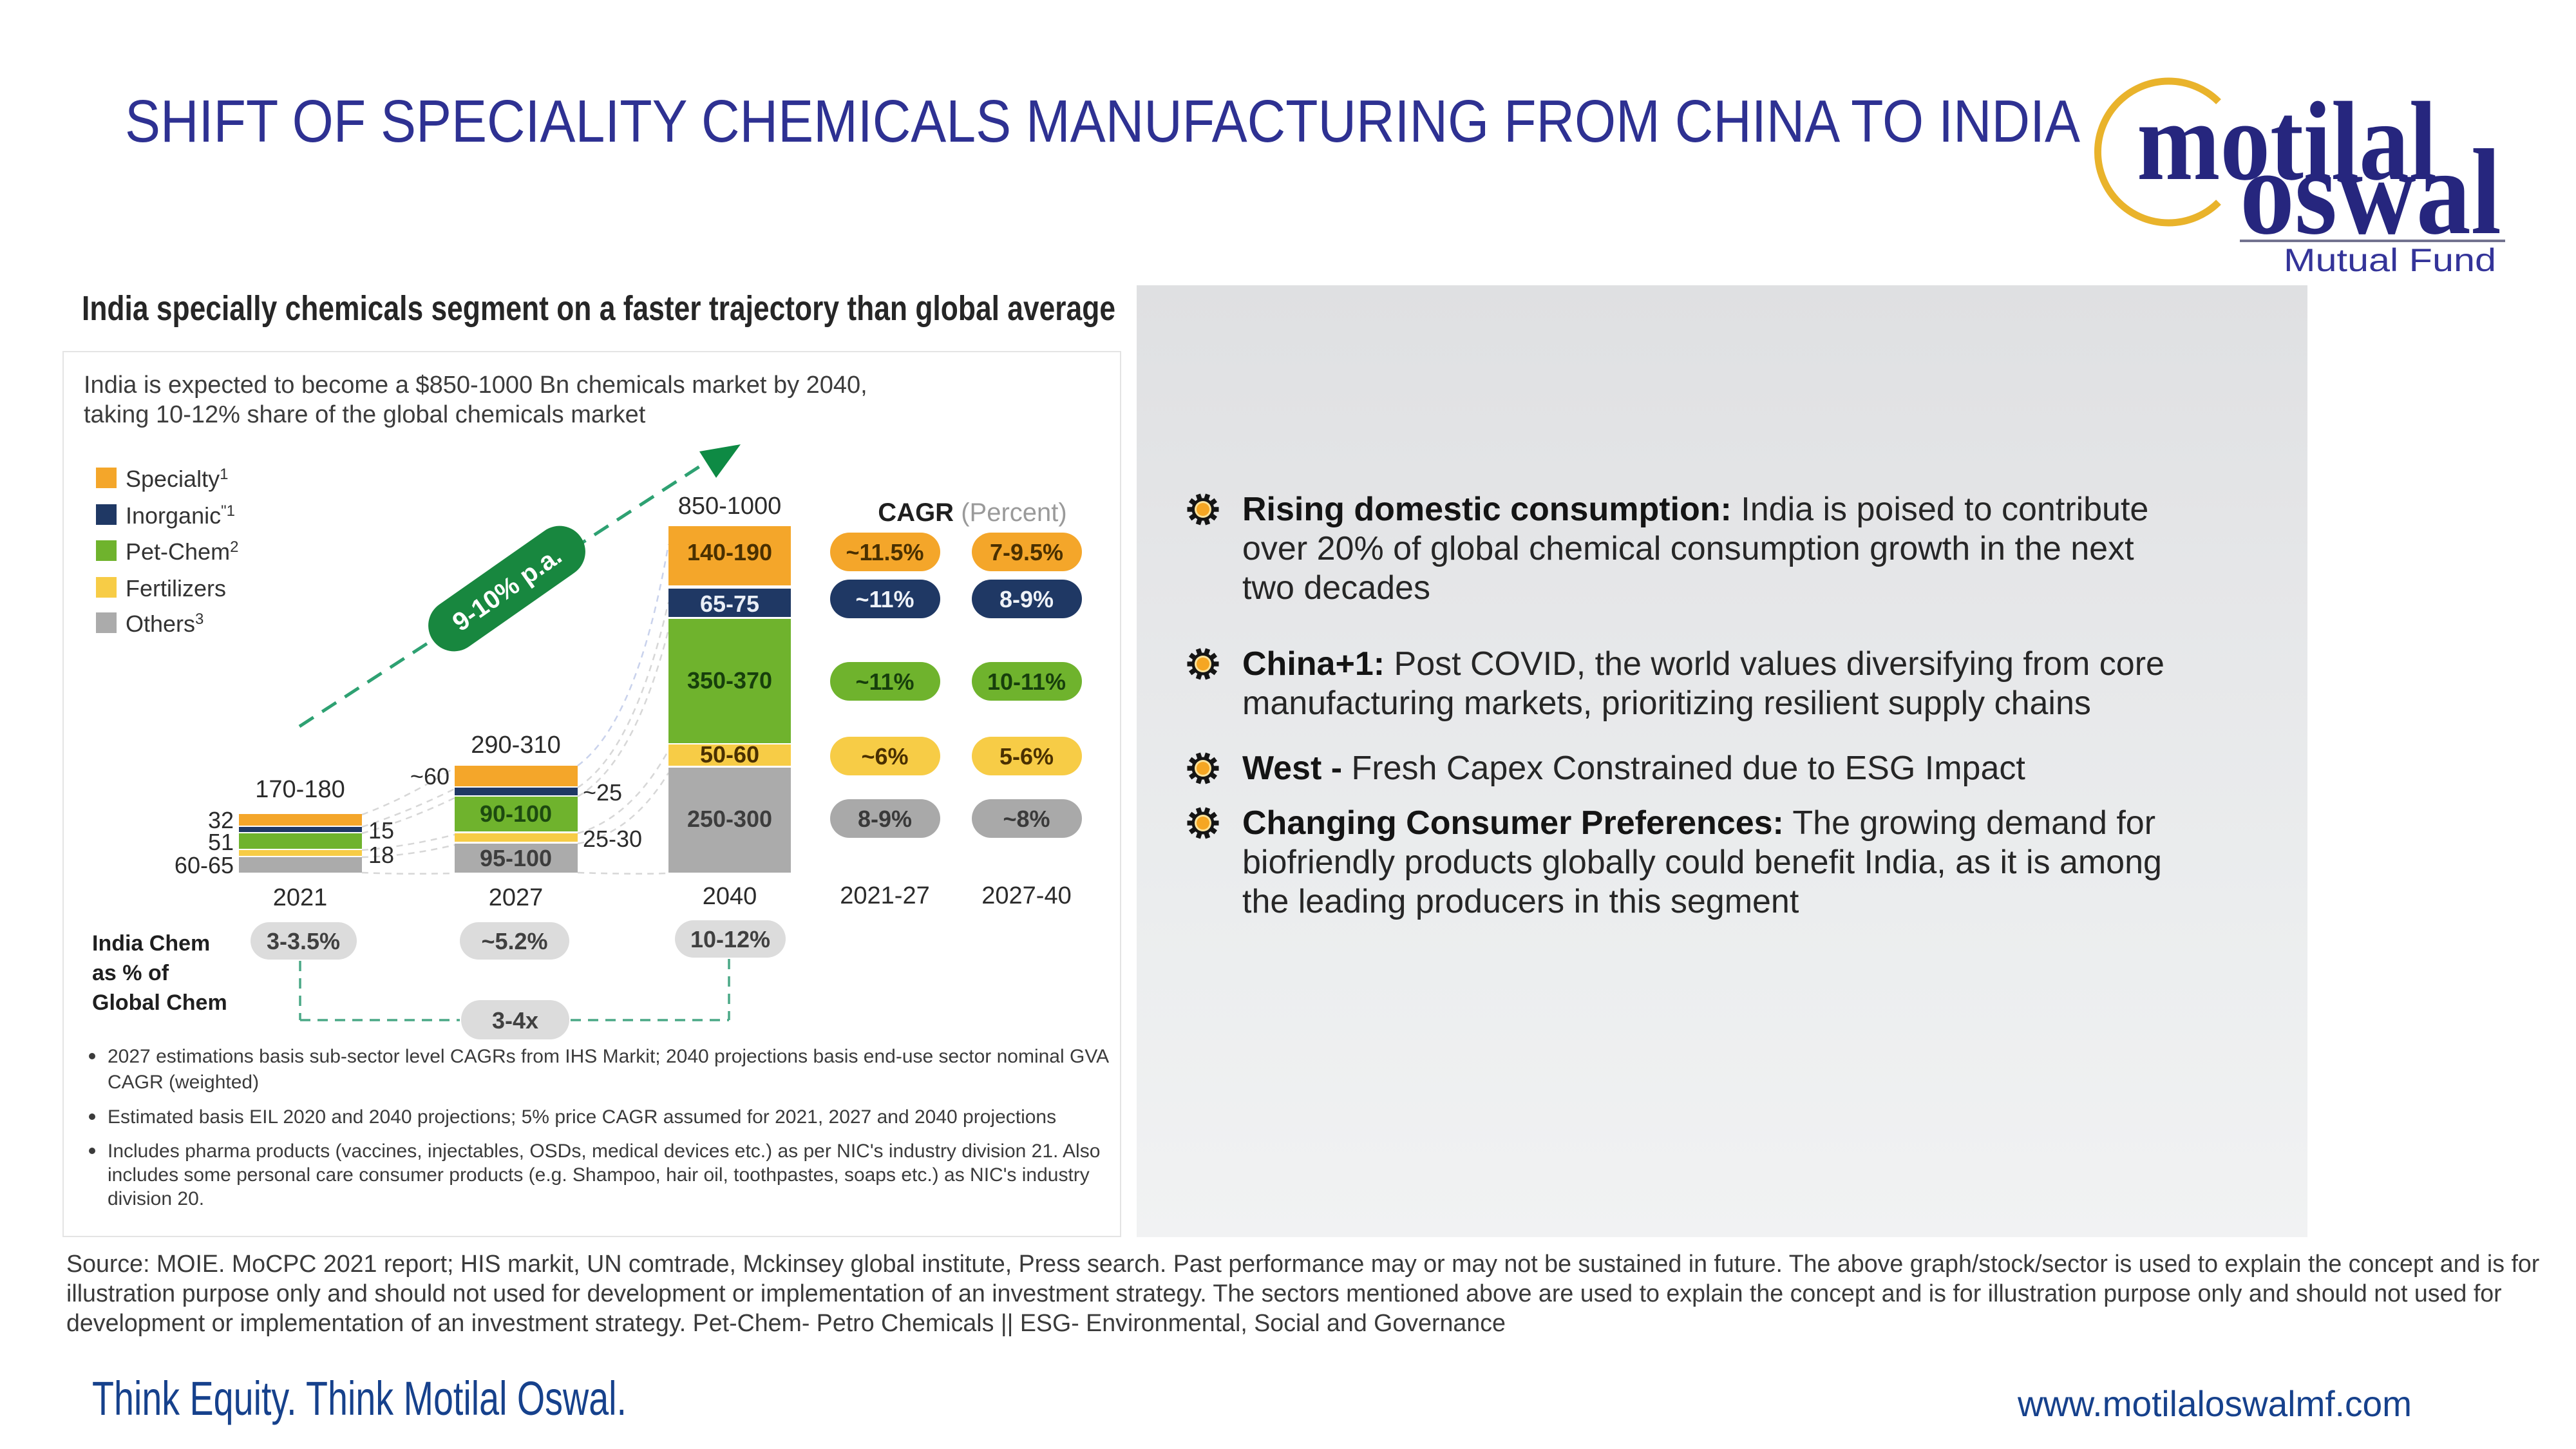  I want to click on svg-text: ~6%, so click(884, 756).